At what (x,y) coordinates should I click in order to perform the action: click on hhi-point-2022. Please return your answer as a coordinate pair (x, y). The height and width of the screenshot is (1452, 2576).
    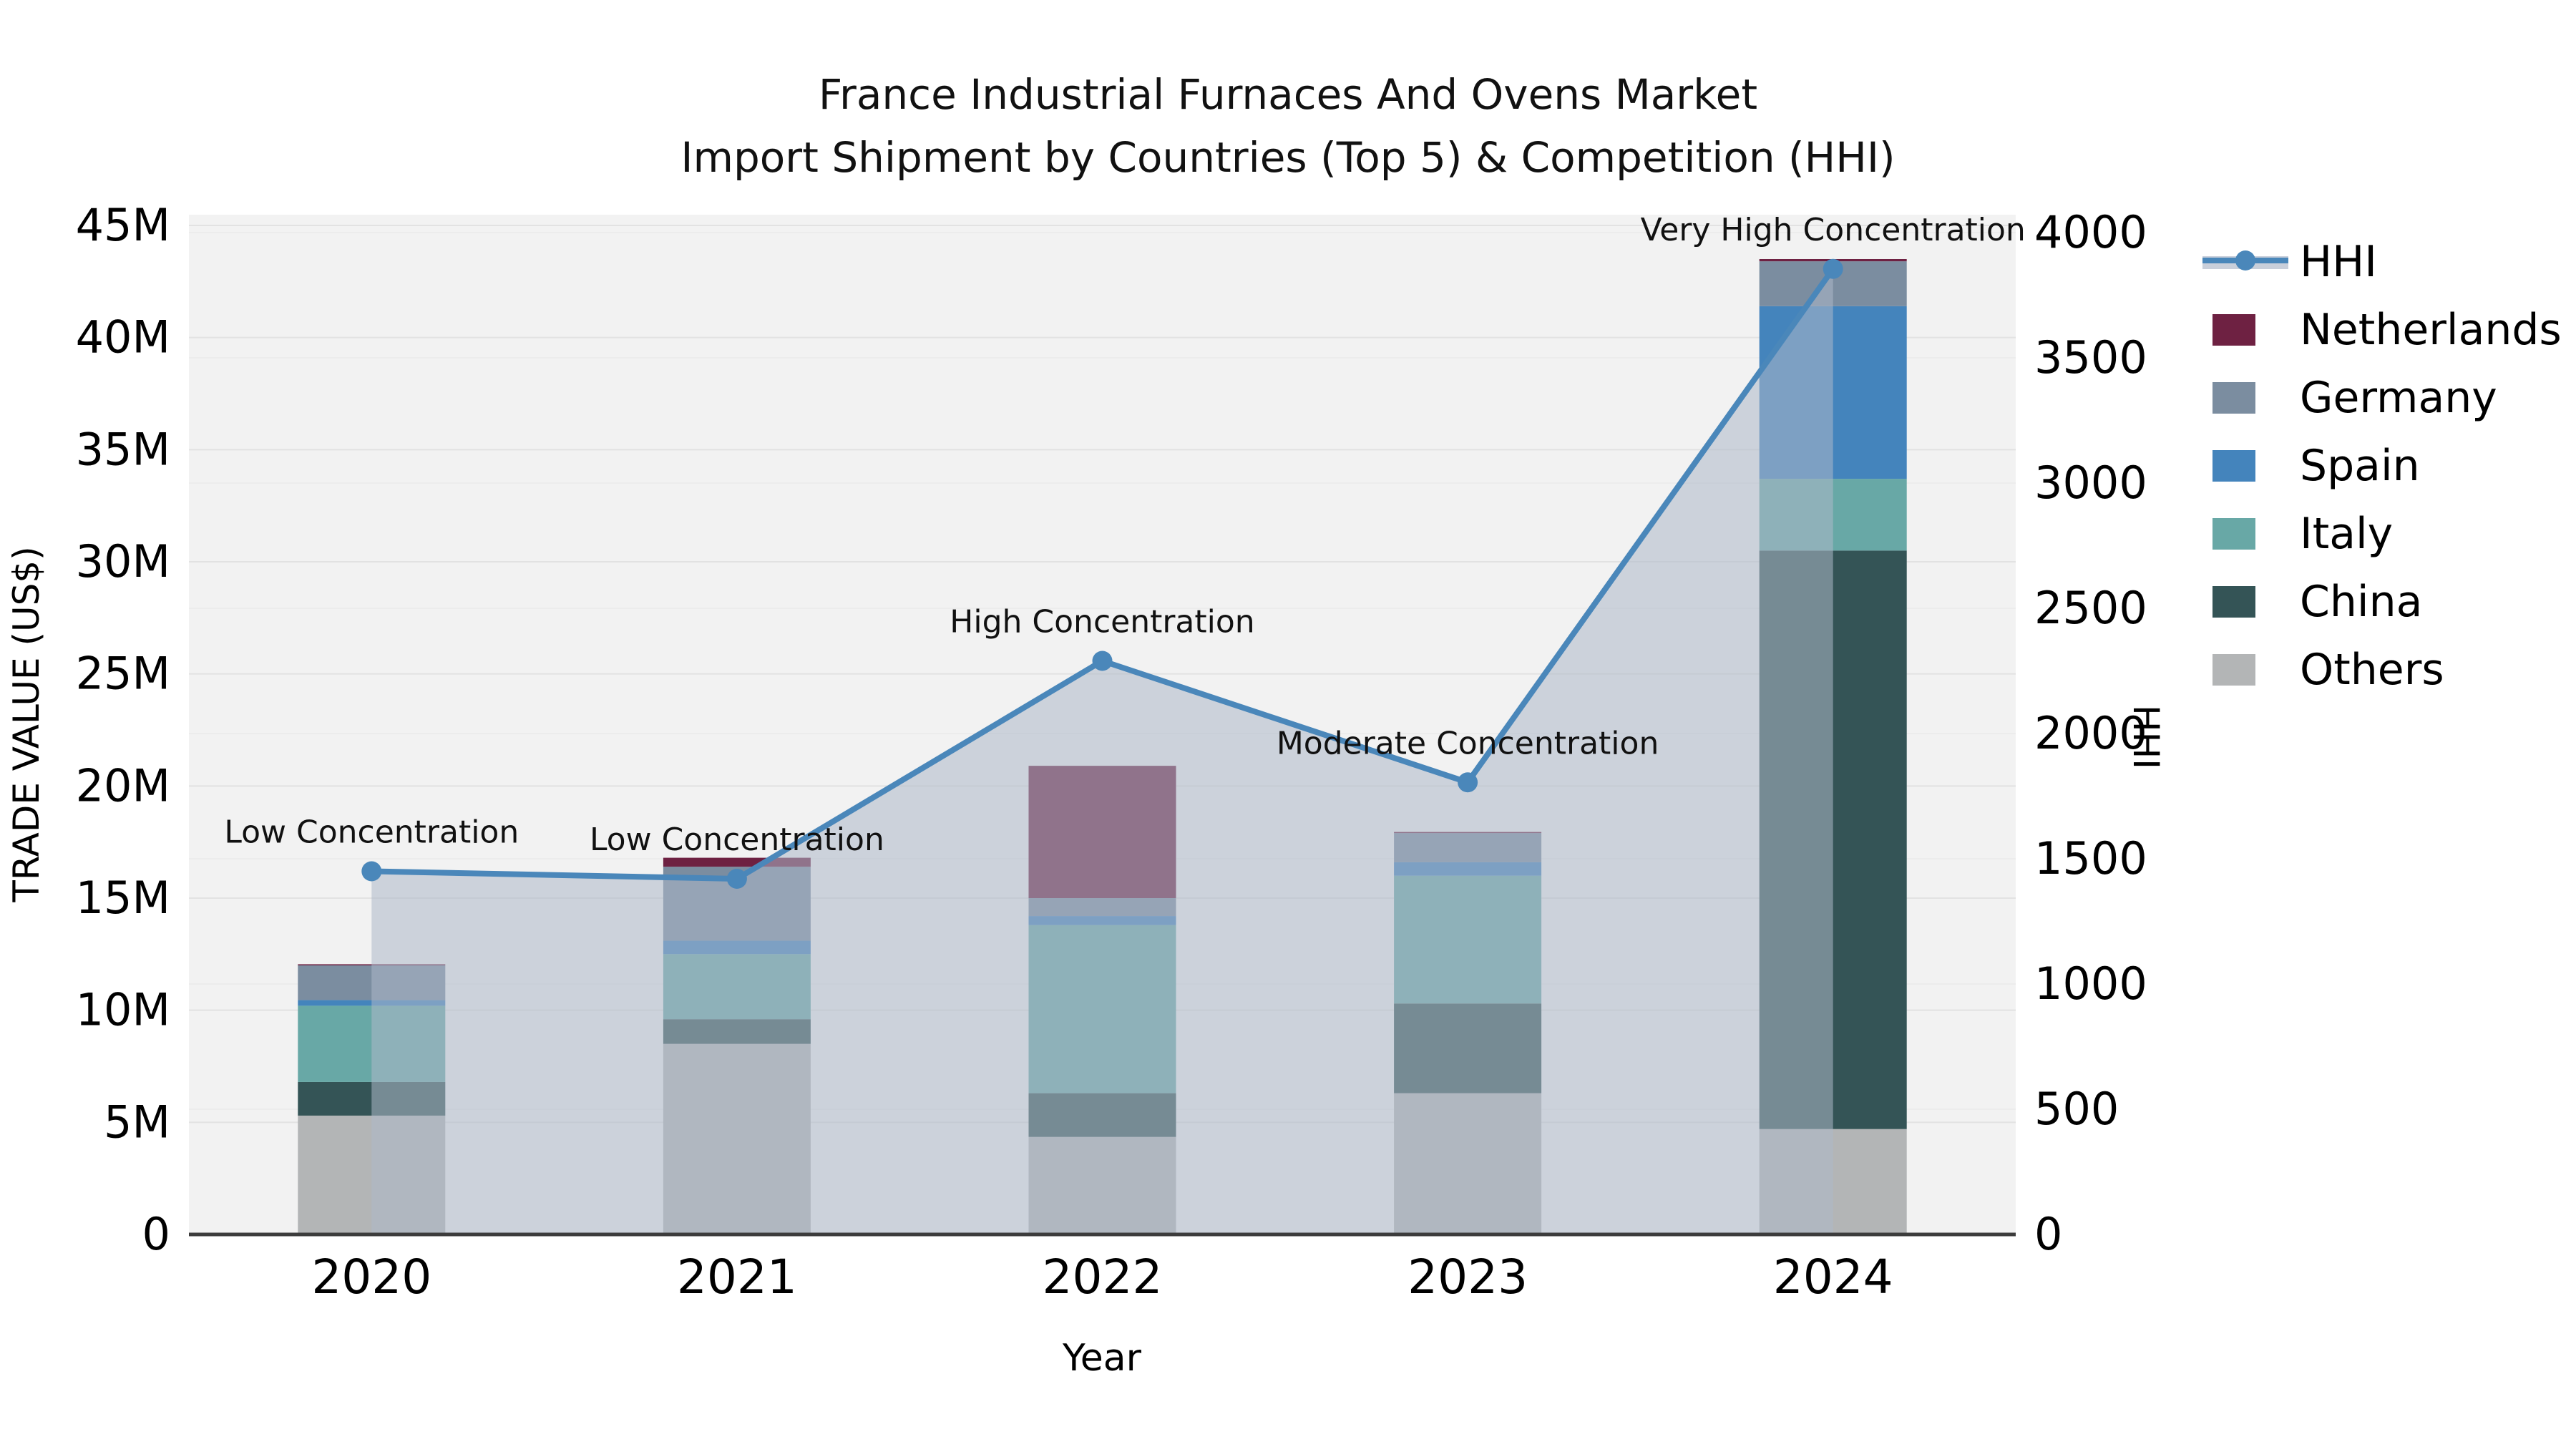
    Looking at the image, I should click on (1102, 661).